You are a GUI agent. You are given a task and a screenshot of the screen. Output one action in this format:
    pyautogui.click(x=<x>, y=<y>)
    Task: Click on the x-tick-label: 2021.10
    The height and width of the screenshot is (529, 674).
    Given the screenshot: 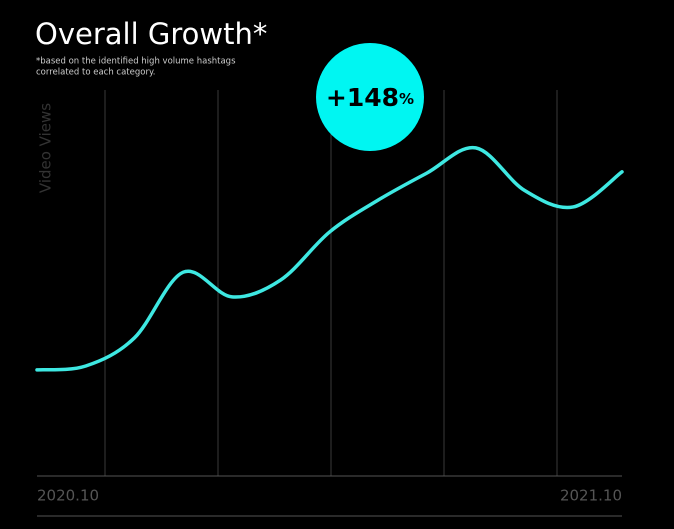 What is the action you would take?
    pyautogui.click(x=591, y=496)
    